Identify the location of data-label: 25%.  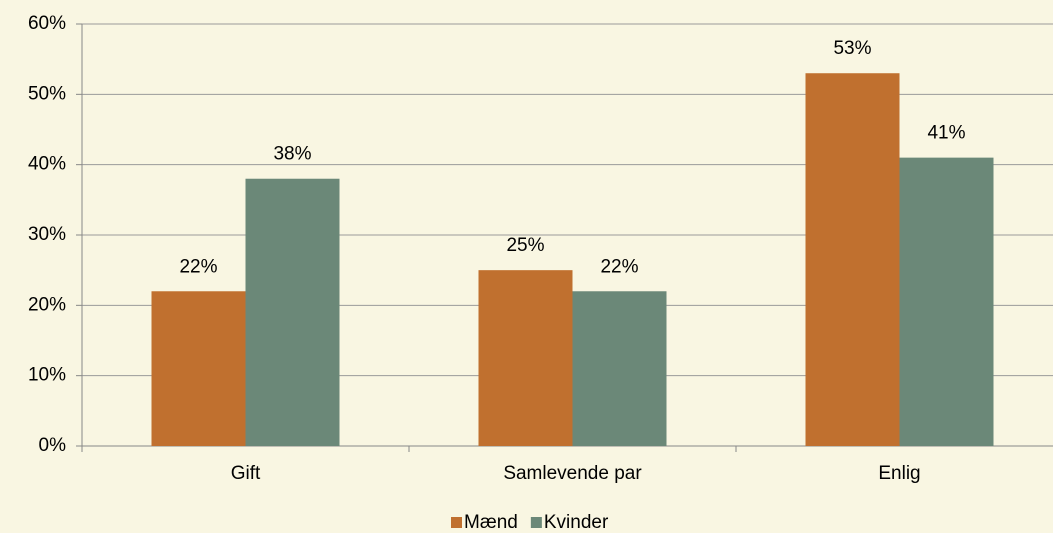
(525, 245).